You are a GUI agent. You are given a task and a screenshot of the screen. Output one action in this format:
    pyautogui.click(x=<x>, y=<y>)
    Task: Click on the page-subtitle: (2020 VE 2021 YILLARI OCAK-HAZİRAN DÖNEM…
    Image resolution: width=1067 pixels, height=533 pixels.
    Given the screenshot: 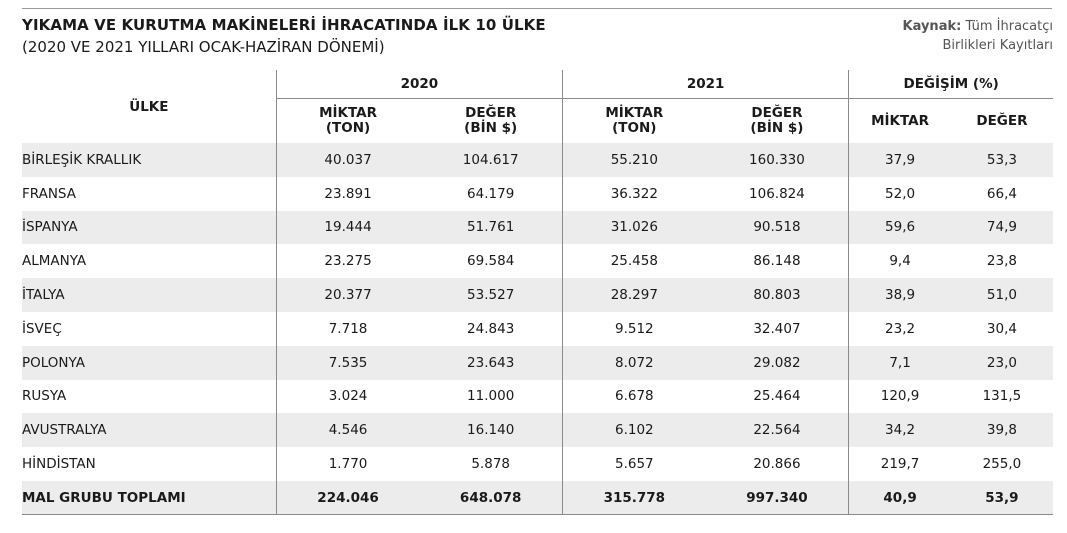 What is the action you would take?
    pyautogui.click(x=203, y=47)
    